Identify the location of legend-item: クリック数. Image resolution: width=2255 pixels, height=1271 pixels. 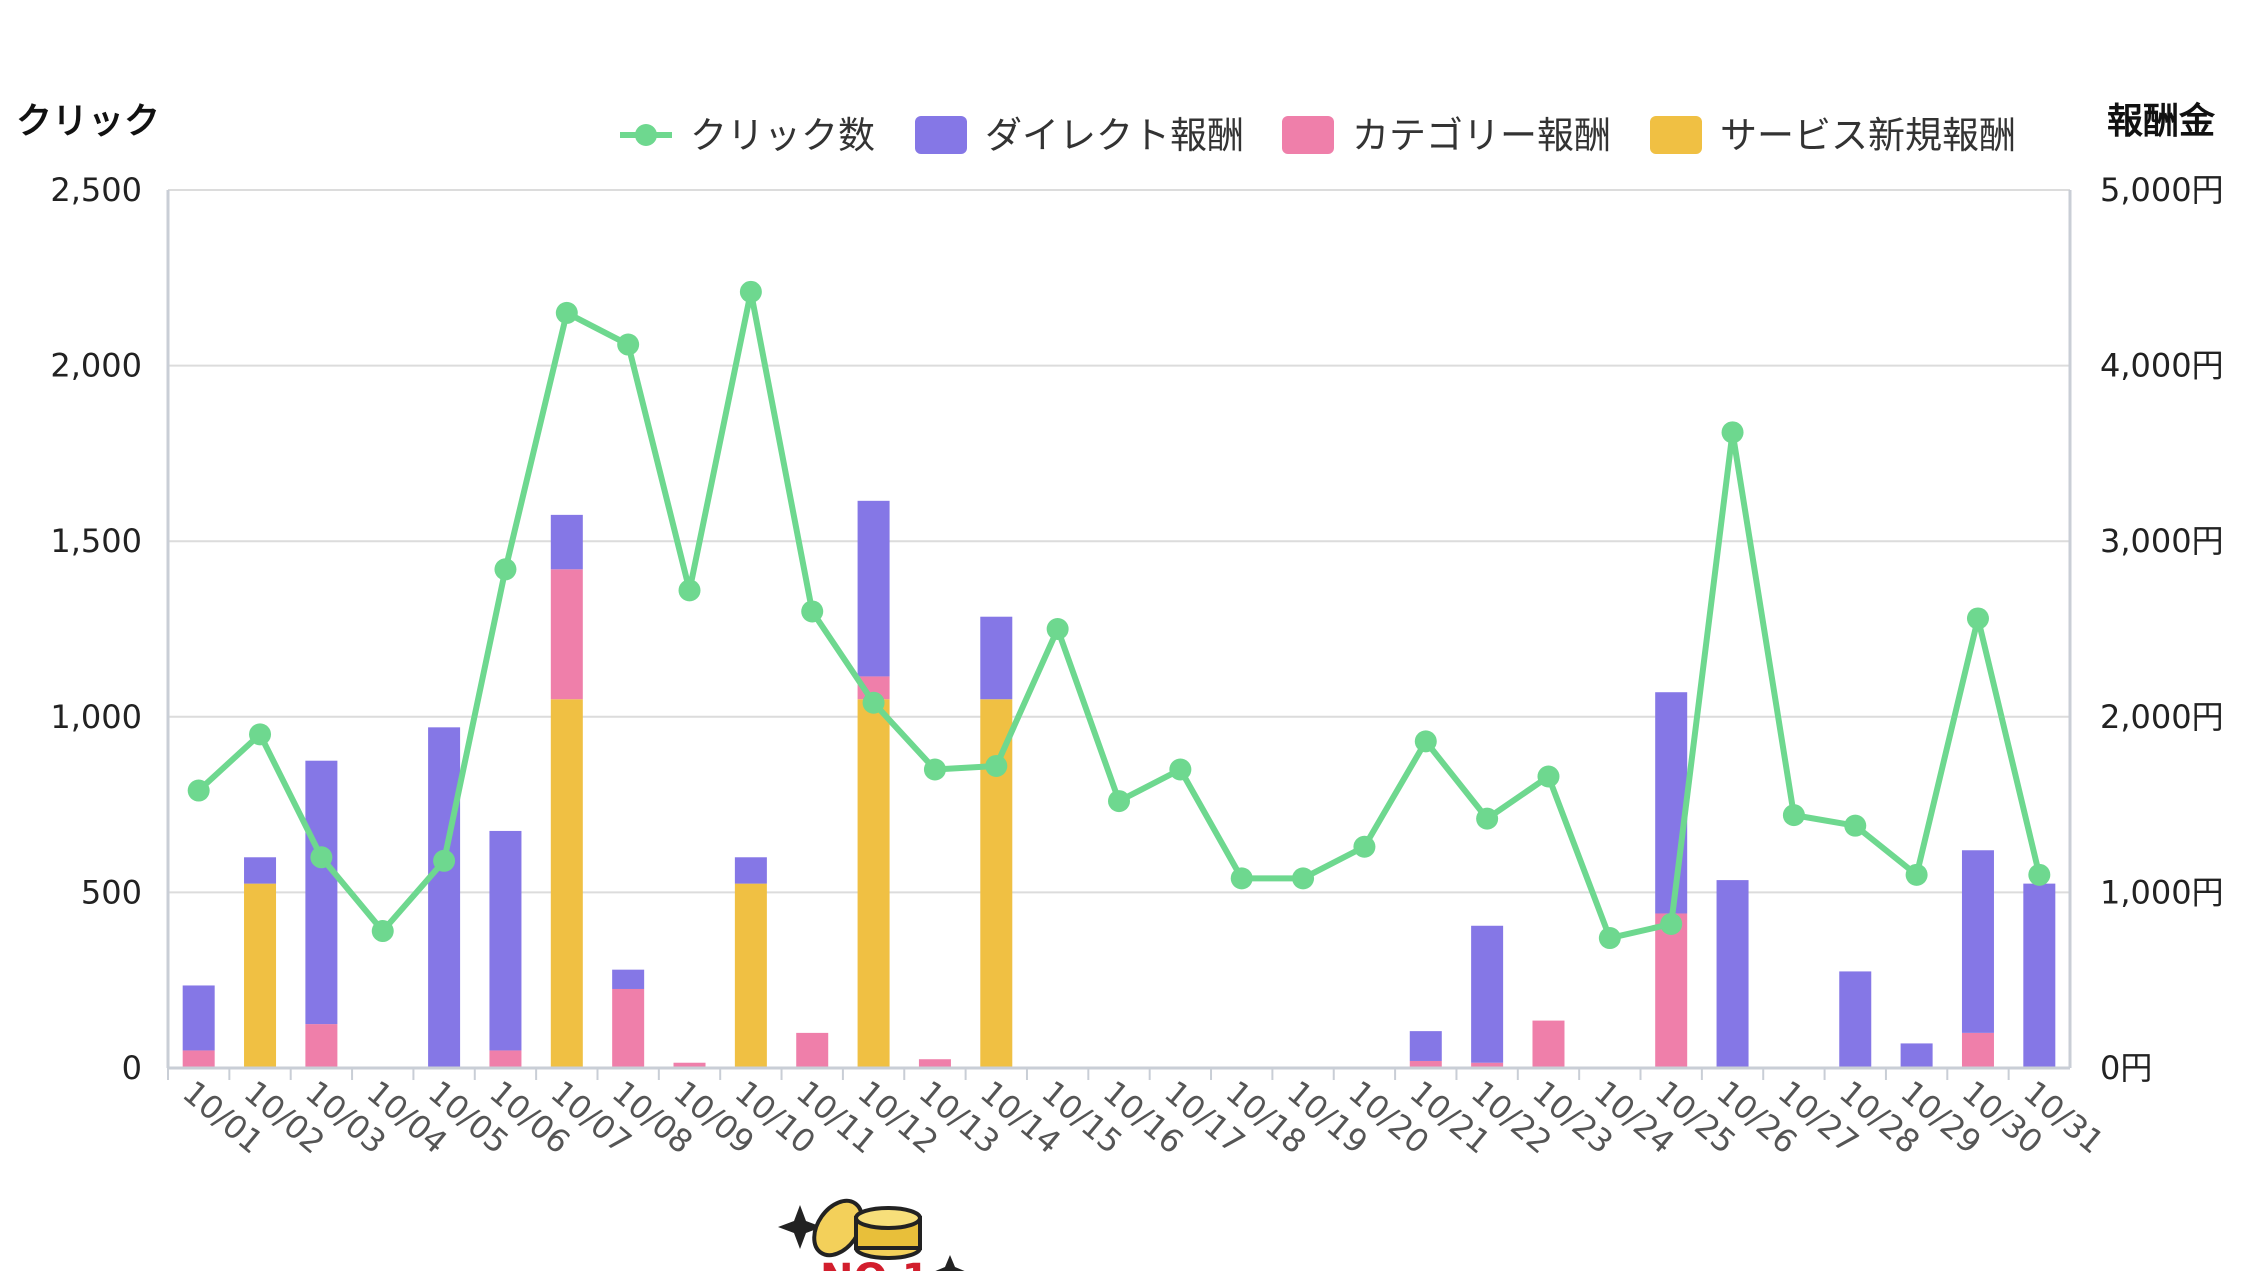
(747, 135).